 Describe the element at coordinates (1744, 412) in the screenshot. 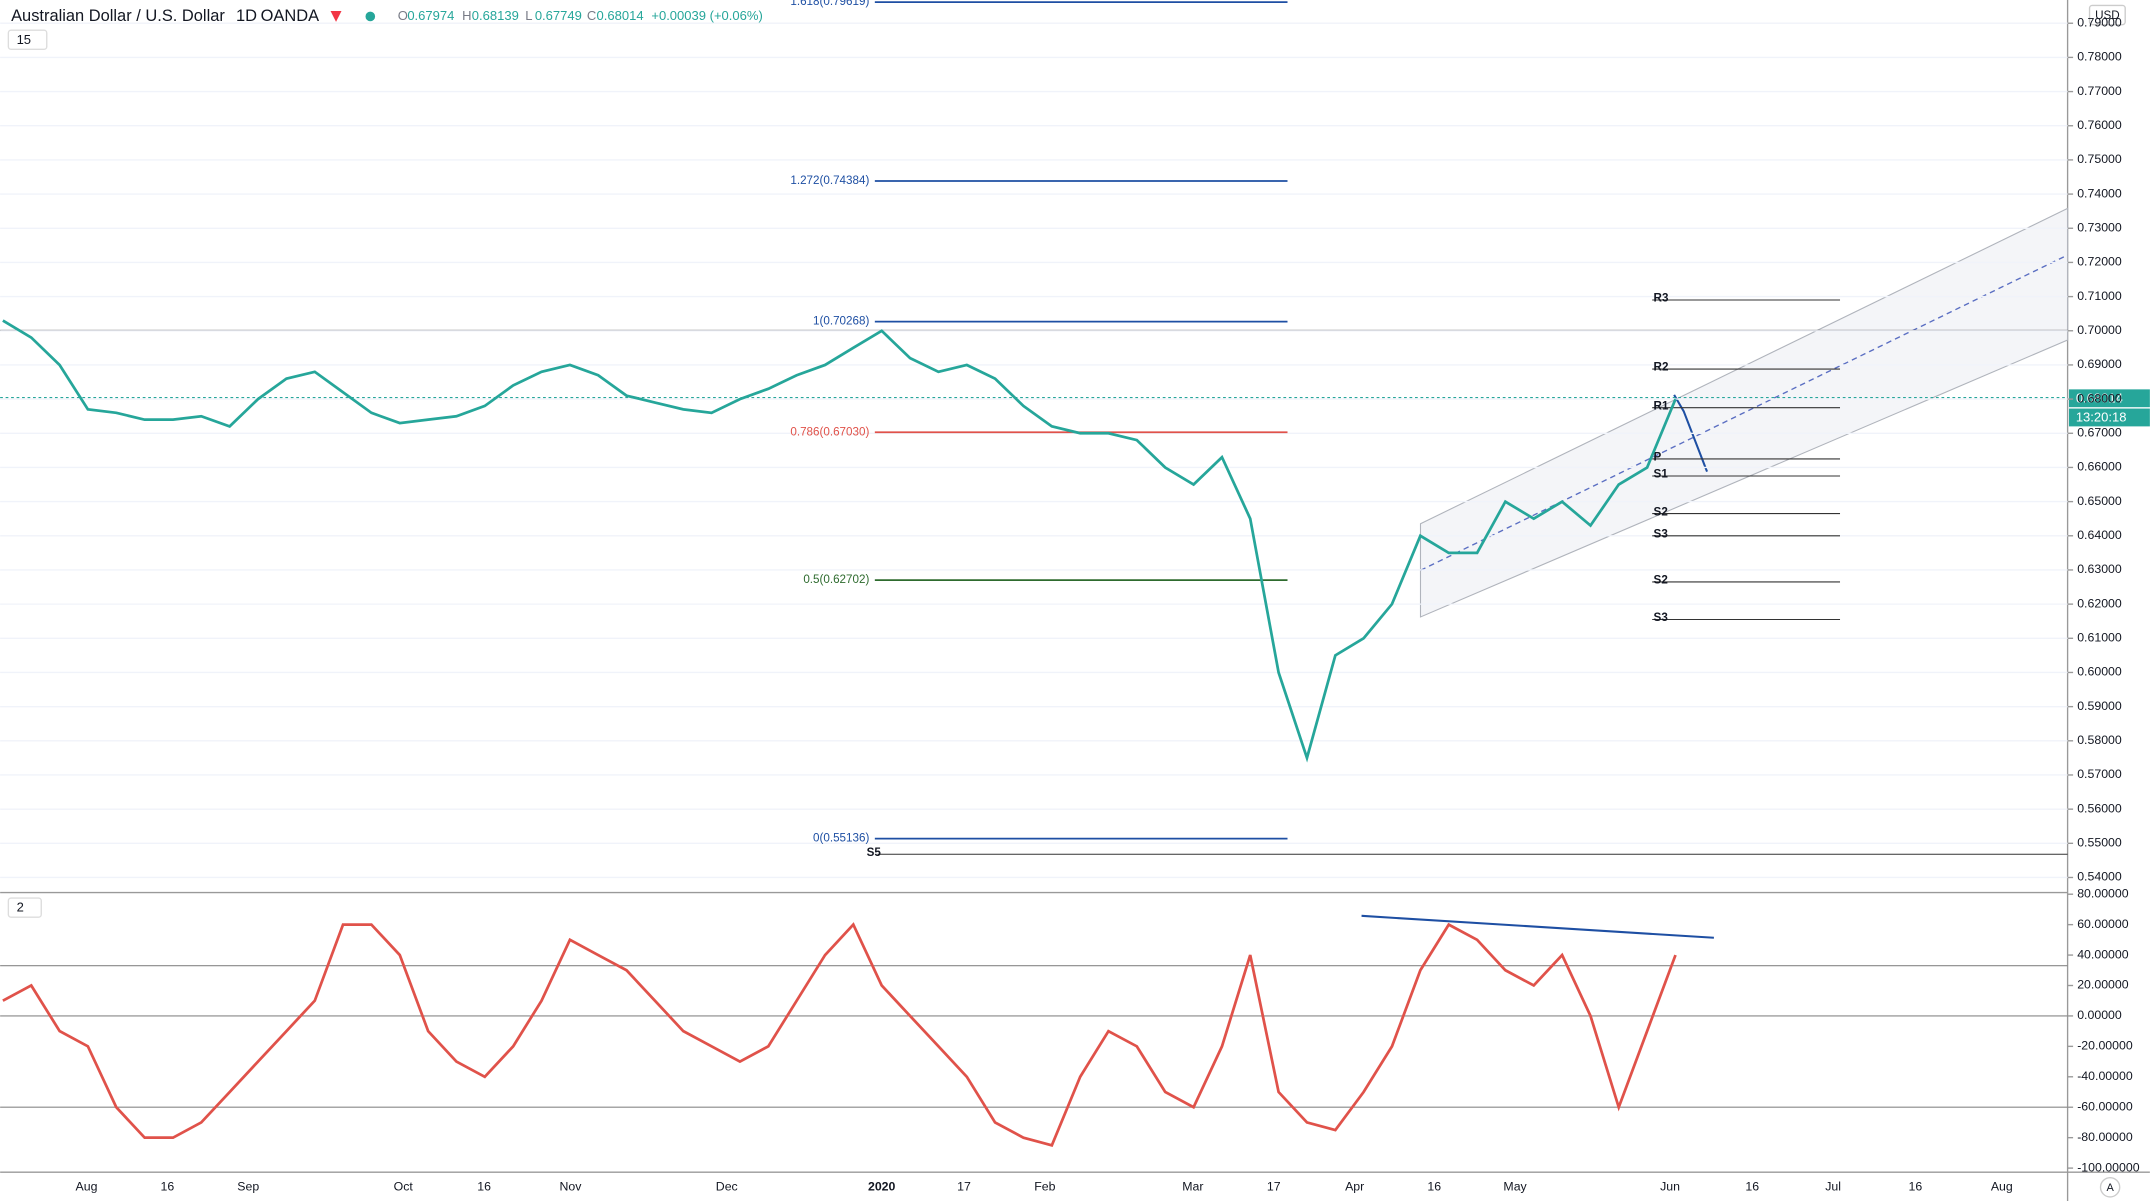

I see `channel-midline` at that location.